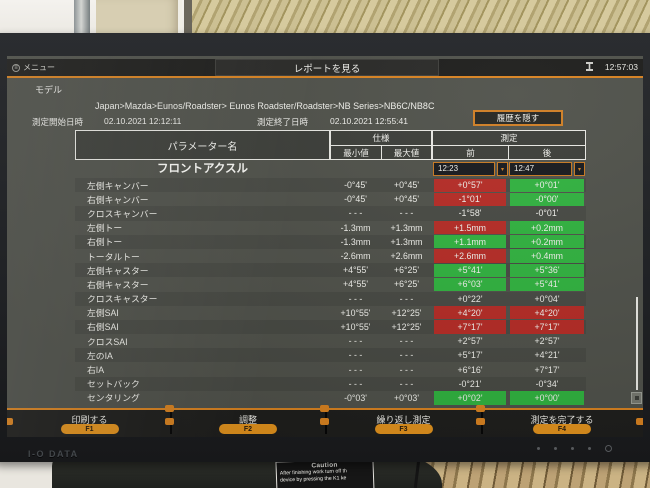  Describe the element at coordinates (118, 270) in the screenshot. I see `parameter-name: 左側キャスター` at that location.